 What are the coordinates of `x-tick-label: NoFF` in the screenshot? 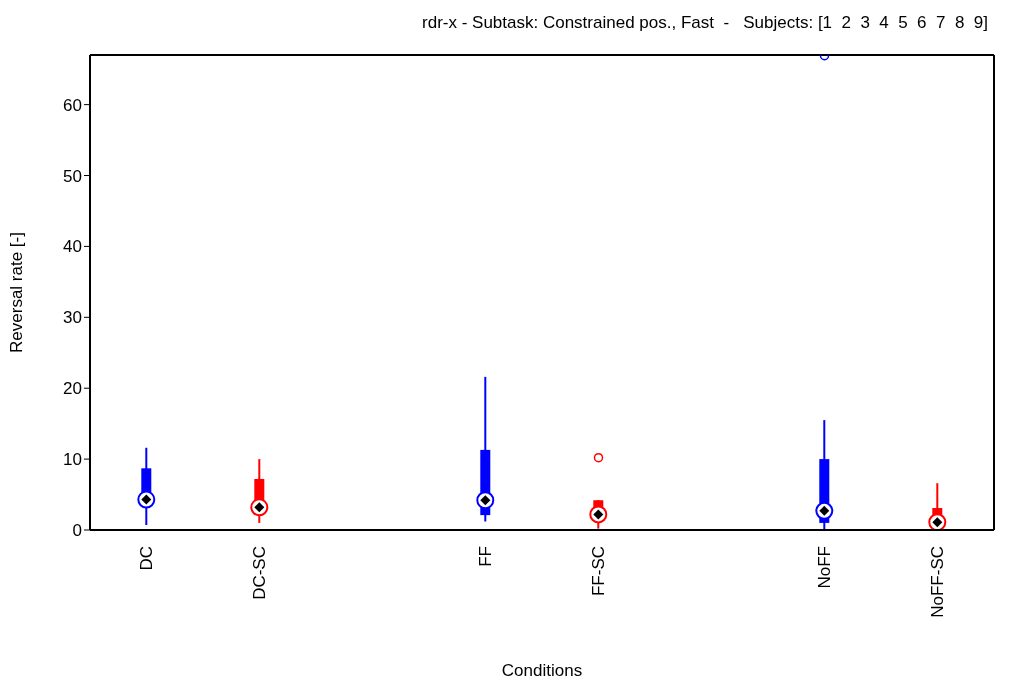 It's located at (824, 567).